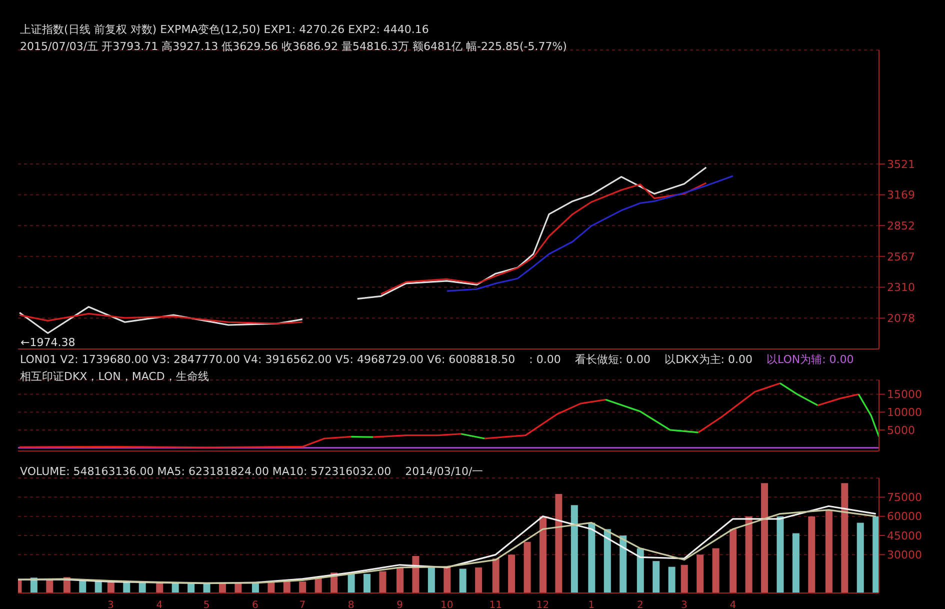 Image resolution: width=945 pixels, height=609 pixels. What do you see at coordinates (904, 517) in the screenshot?
I see `y-tick-label: 60000` at bounding box center [904, 517].